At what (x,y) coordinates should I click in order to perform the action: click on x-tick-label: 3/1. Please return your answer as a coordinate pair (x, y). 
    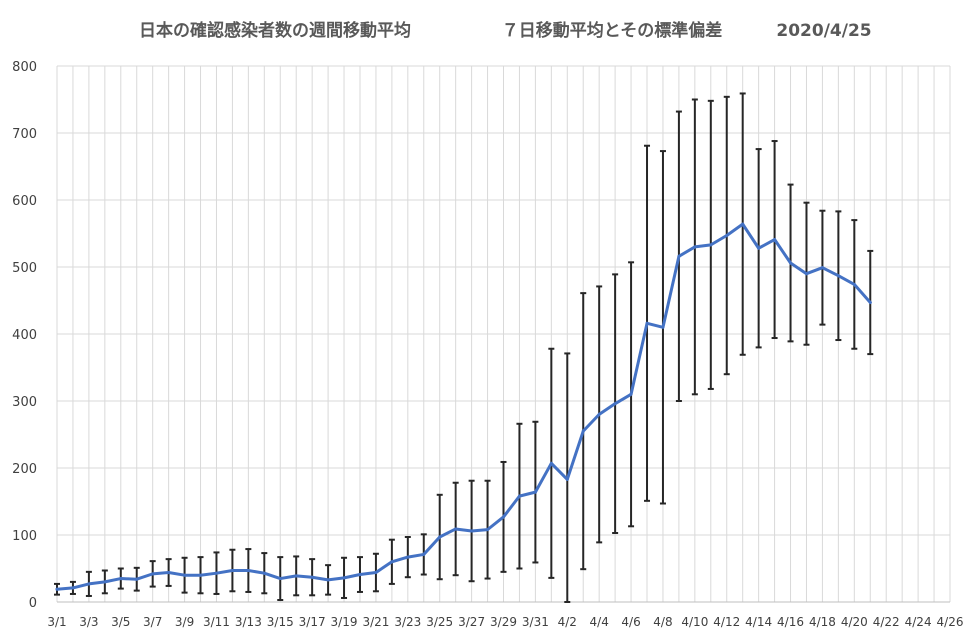
    Looking at the image, I should click on (56, 622).